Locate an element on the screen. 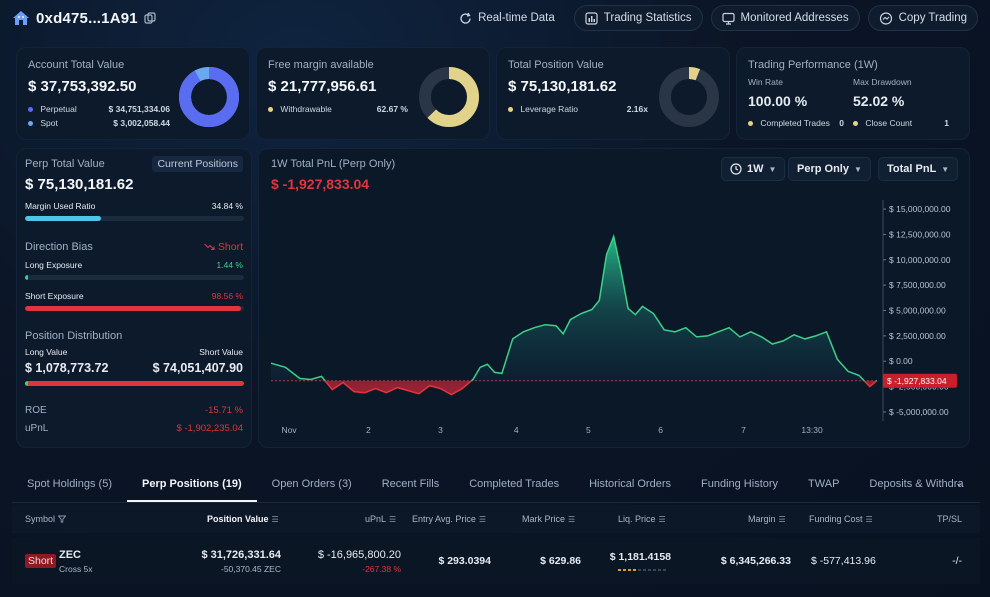 This screenshot has height=597, width=990. account-donut-perp is located at coordinates (209, 97).